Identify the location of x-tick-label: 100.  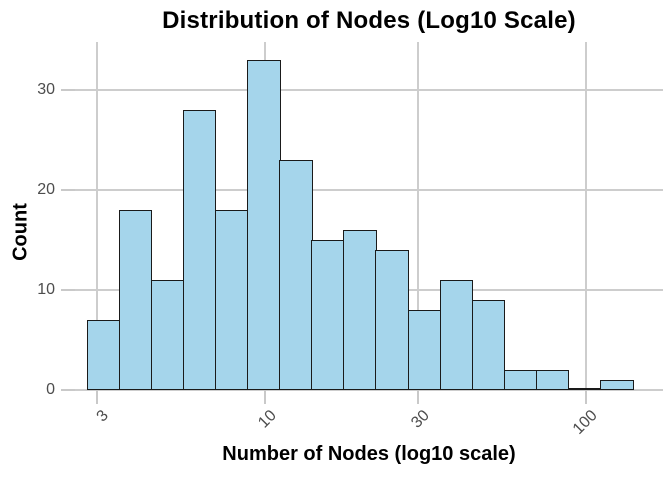
(586, 422).